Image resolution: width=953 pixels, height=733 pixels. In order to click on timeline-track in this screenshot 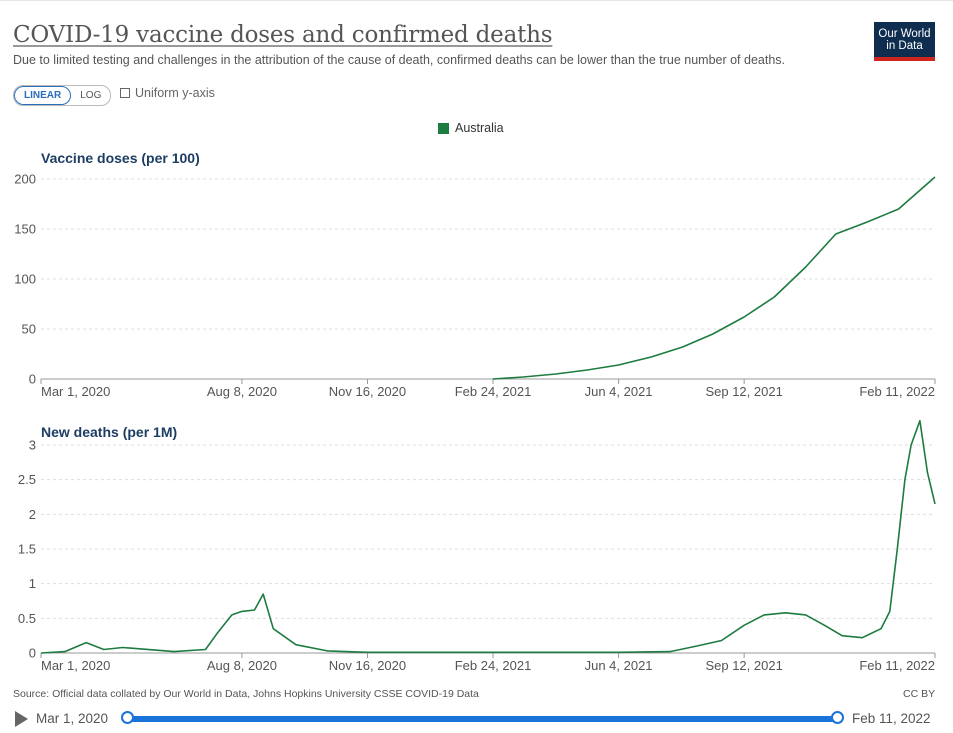, I will do `click(483, 719)`.